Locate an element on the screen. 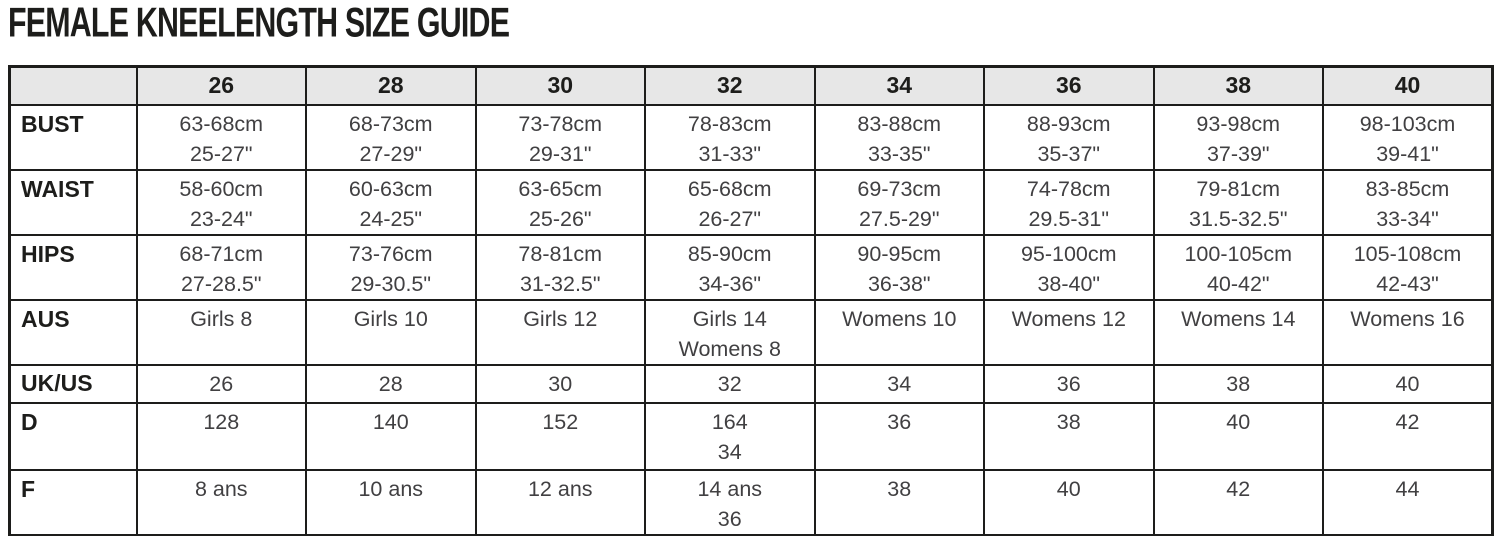 This screenshot has height=536, width=1500. header-row: 26 28 30 32 34 36 38 40 is located at coordinates (751, 85).